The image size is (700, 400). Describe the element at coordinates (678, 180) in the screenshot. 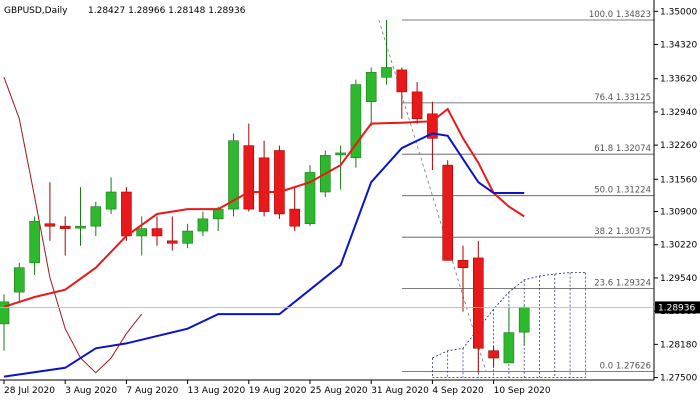

I see `y-tick-label-5: 1.31560` at that location.